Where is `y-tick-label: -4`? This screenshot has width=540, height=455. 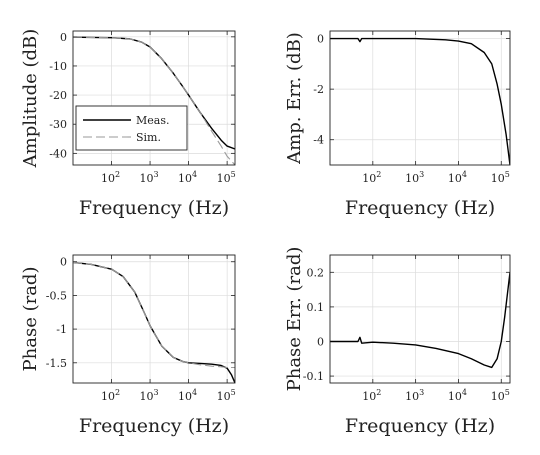
y-tick-label: -4 is located at coordinates (318, 140).